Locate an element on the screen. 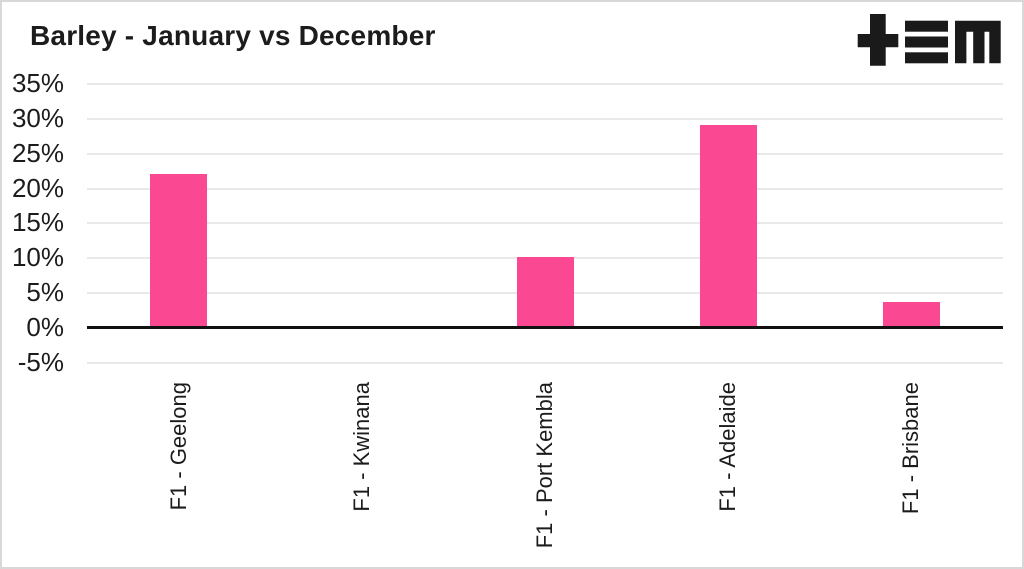 Image resolution: width=1024 pixels, height=569 pixels. y-tick-label: 35% is located at coordinates (37, 82).